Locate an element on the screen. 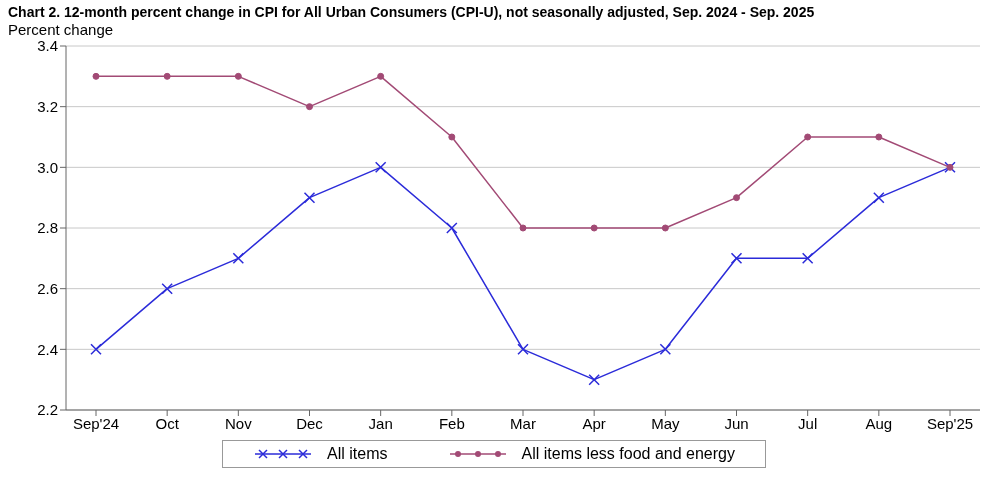  legend-label: All items less food and energy is located at coordinates (628, 454).